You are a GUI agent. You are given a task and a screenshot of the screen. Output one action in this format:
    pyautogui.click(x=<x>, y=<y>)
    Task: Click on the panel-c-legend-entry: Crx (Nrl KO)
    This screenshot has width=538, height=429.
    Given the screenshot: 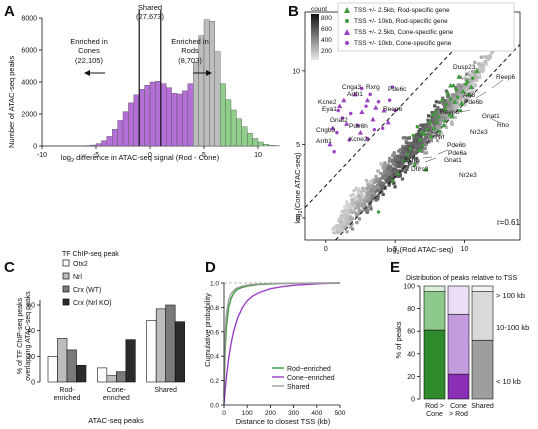 What is the action you would take?
    pyautogui.click(x=92, y=303)
    